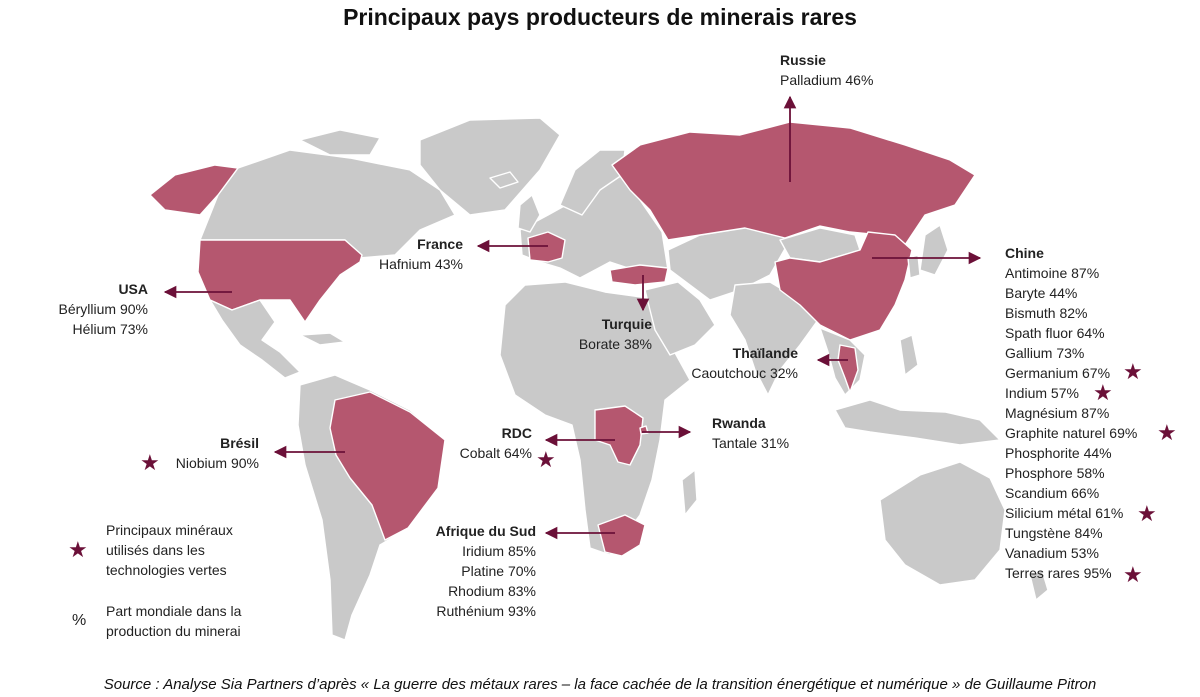  Describe the element at coordinates (174, 611) in the screenshot. I see `legend-line: Part mondiale dans la` at that location.